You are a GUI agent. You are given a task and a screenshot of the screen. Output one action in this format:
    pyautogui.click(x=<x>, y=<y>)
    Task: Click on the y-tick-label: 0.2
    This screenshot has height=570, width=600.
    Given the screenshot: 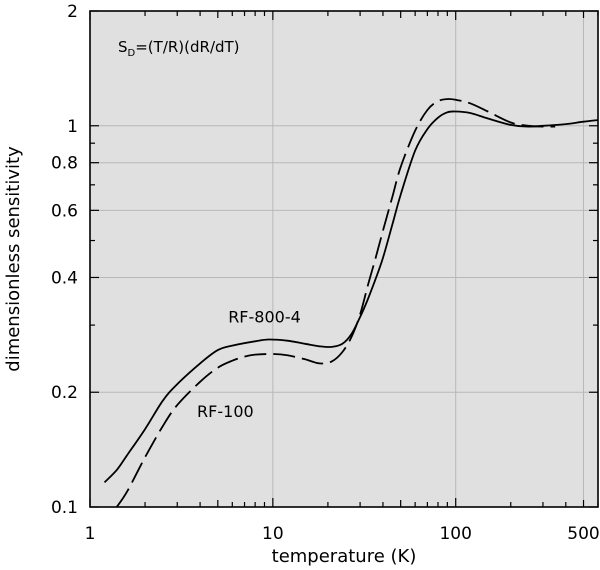 What is the action you would take?
    pyautogui.click(x=64, y=393)
    